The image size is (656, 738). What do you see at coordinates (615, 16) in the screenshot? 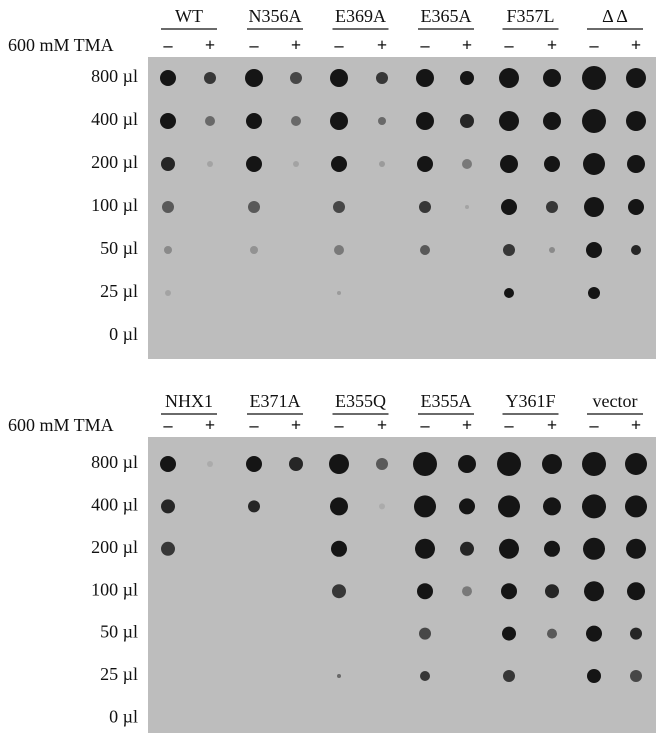
I see `strain-label: Δ Δ` at bounding box center [615, 16].